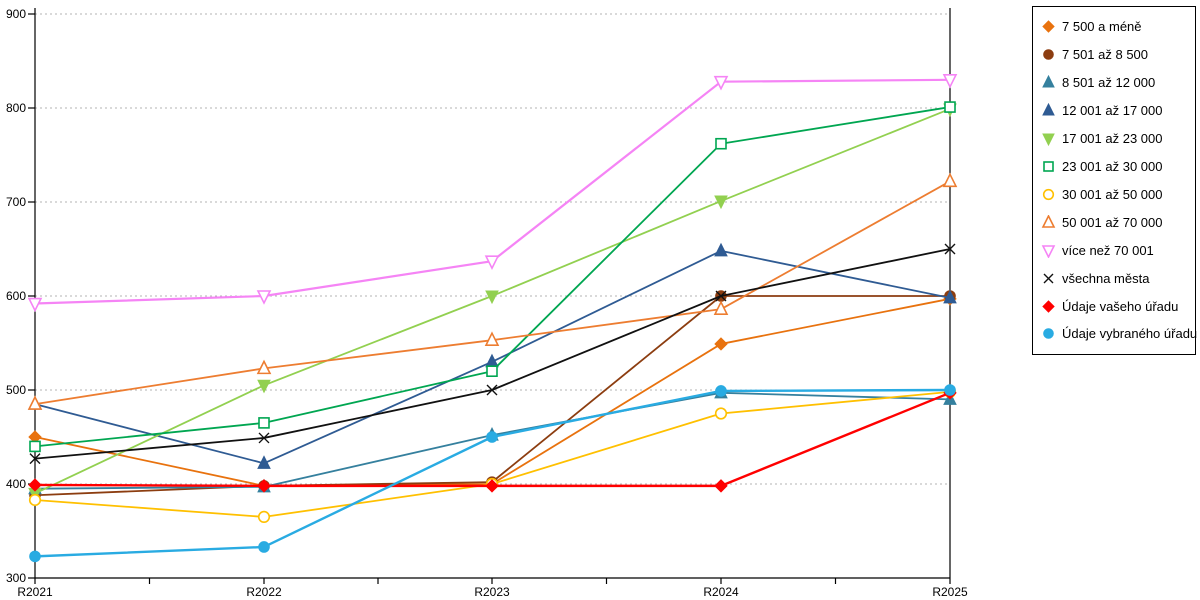 Image resolution: width=1200 pixels, height=600 pixels. I want to click on legend-item: 17 001 až 23 000, so click(1116, 139).